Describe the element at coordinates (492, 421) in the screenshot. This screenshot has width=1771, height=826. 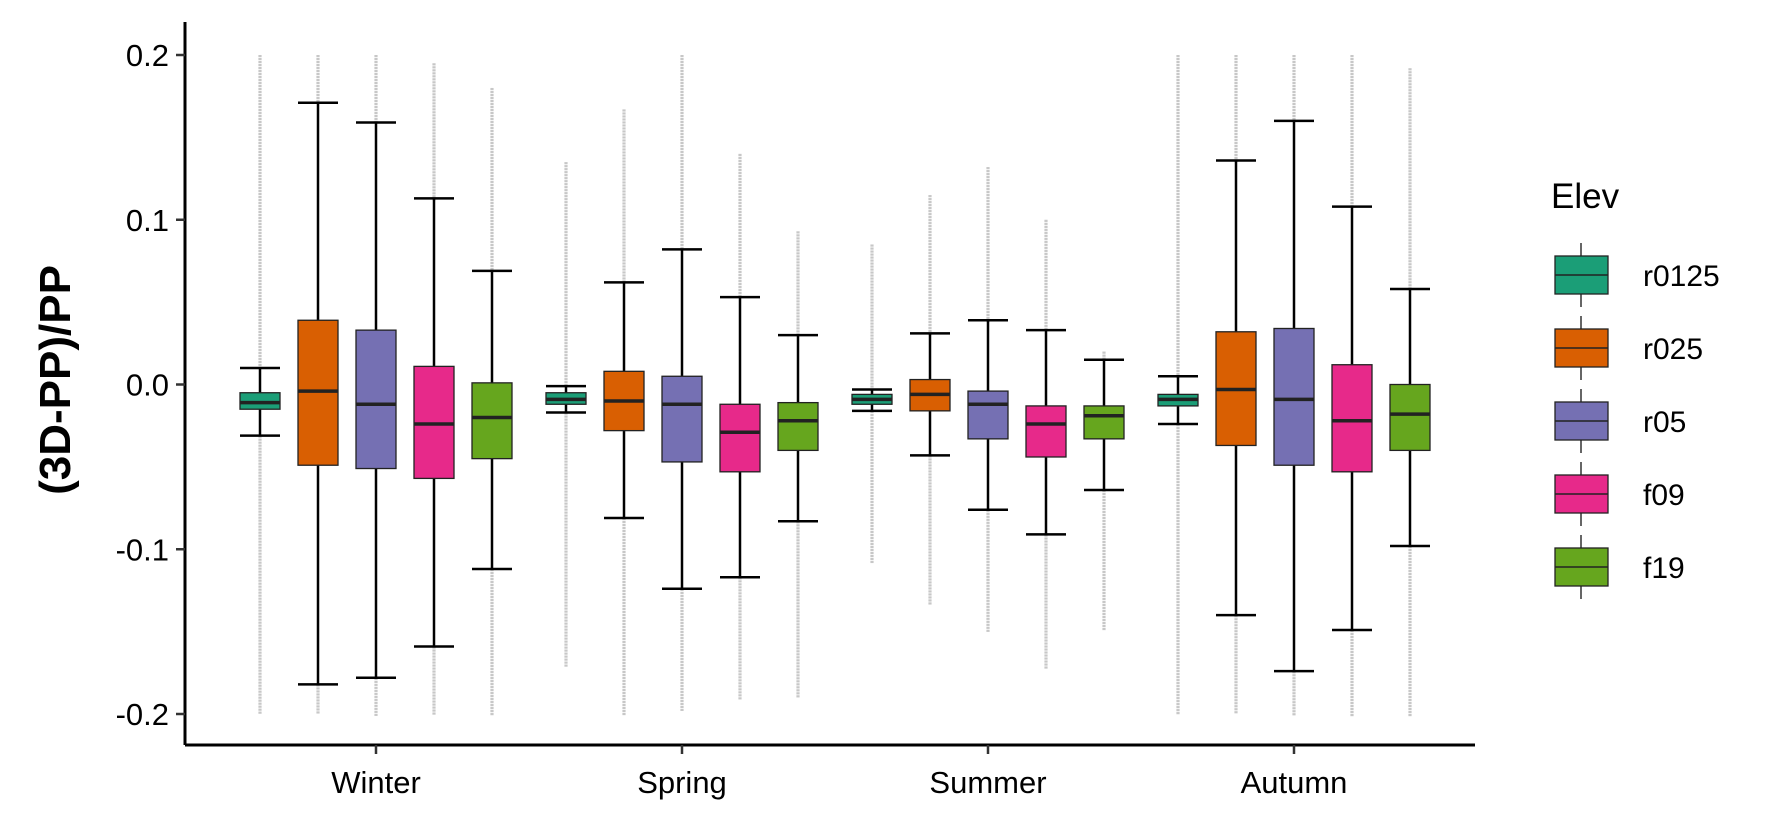
I see `box-iqr` at that location.